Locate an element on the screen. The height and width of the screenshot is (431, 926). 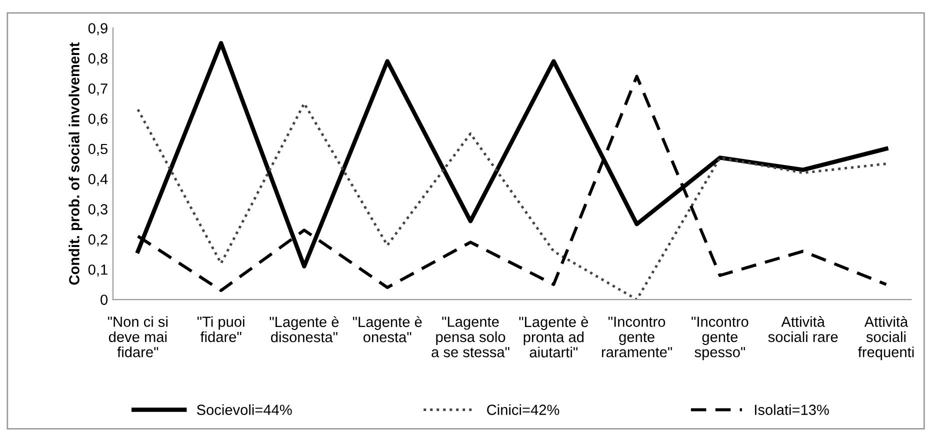
x-tick-label: "Ti puoi fidare" is located at coordinates (220, 329).